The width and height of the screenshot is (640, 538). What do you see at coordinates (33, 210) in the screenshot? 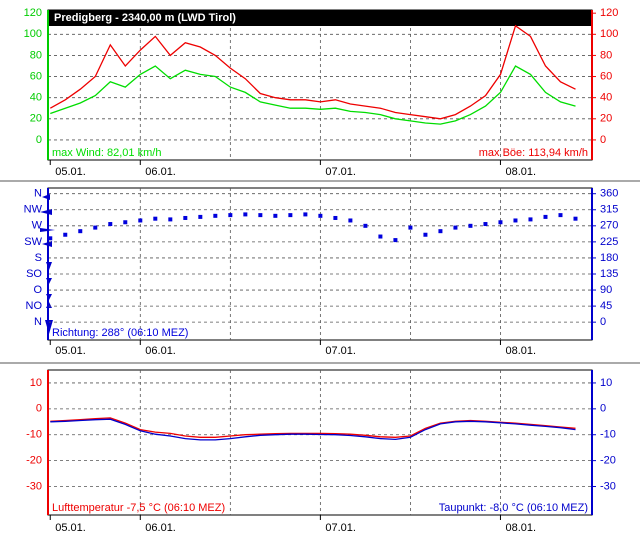
I see `y-tick-label: NW` at bounding box center [33, 210].